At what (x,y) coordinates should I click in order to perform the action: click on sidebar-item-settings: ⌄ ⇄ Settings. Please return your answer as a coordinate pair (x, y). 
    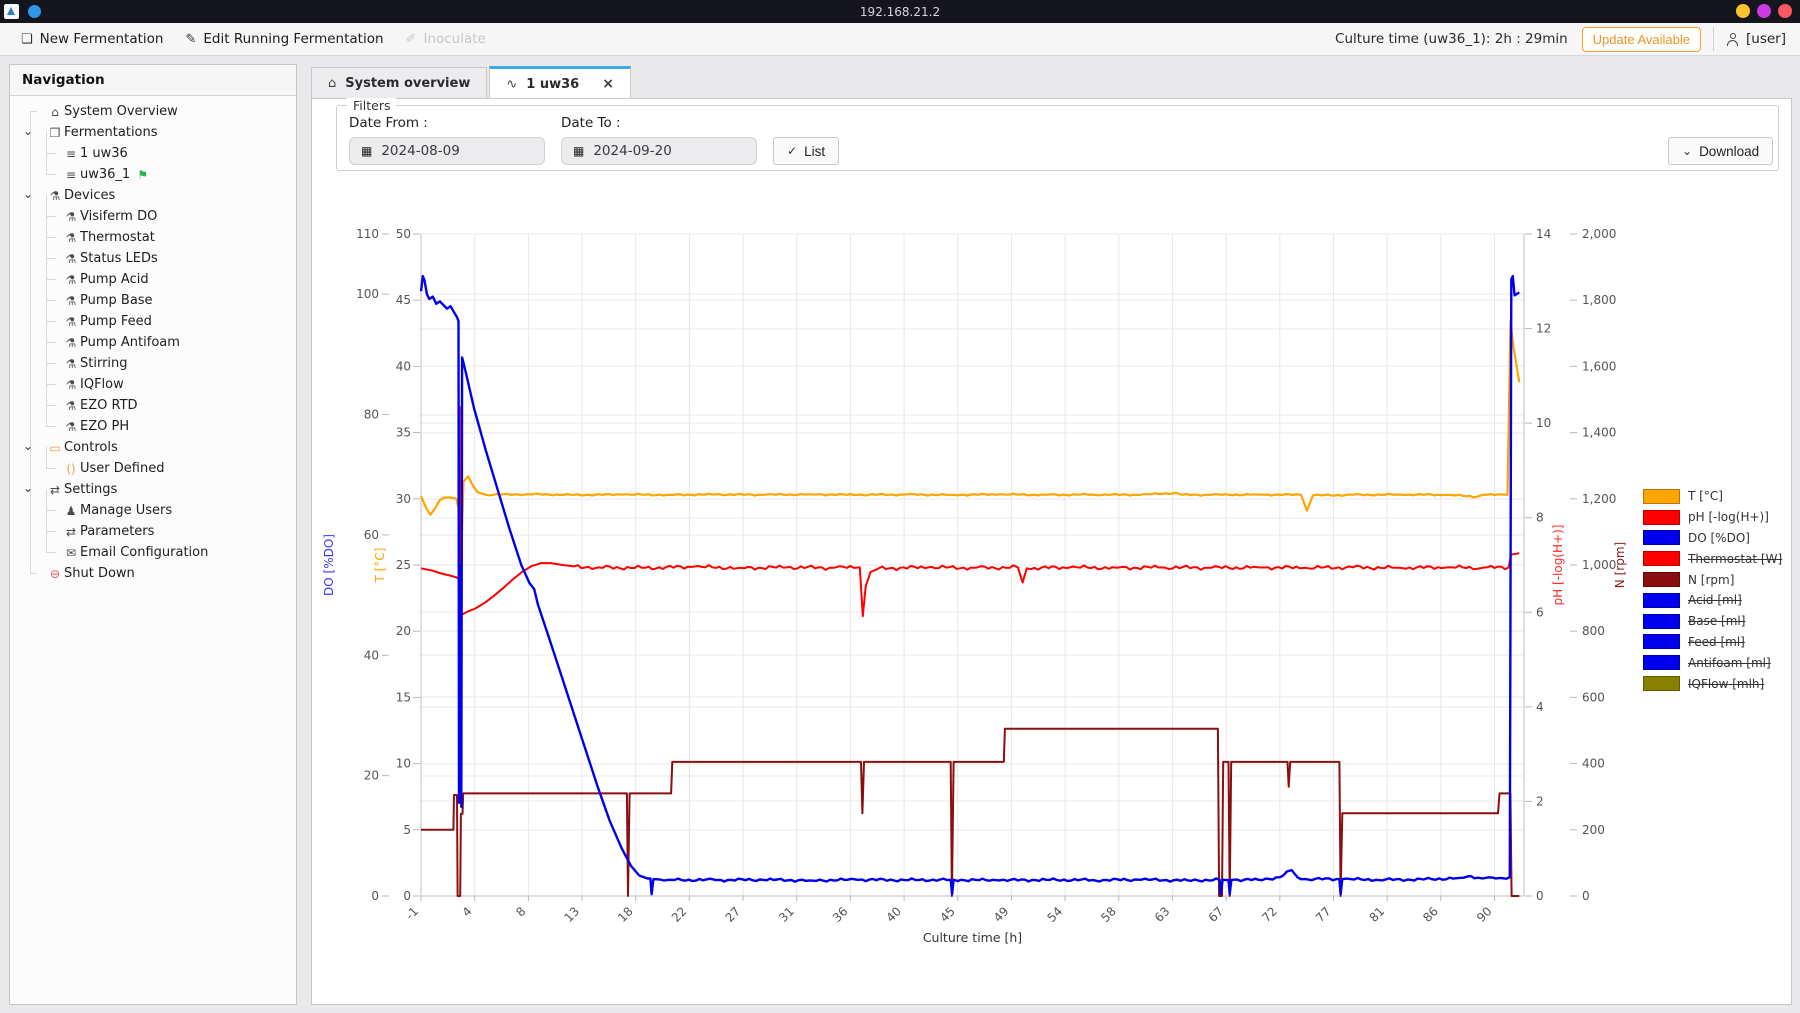
    Looking at the image, I should click on (153, 489).